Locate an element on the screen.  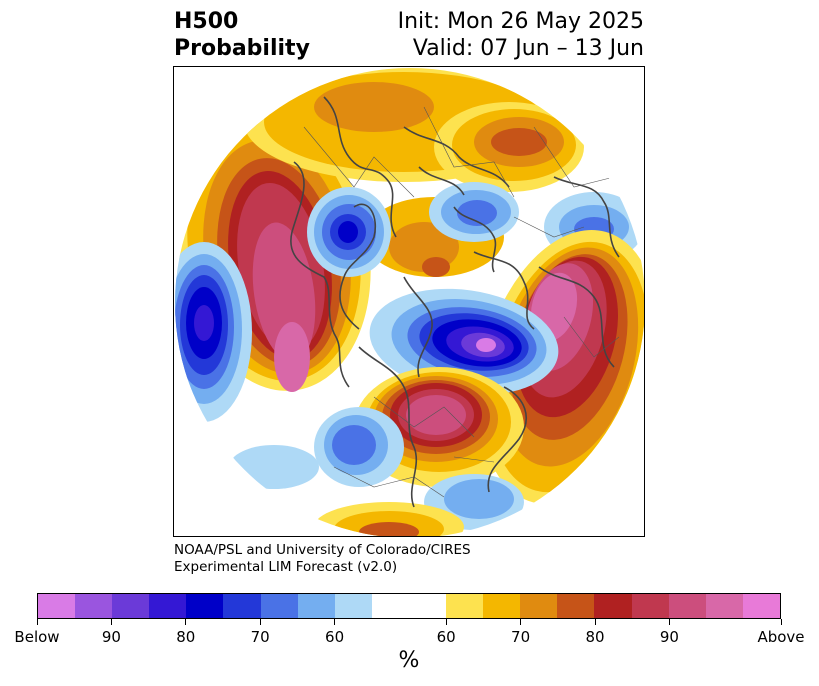
northeast-asia-below-anomaly is located at coordinates (349, 232).